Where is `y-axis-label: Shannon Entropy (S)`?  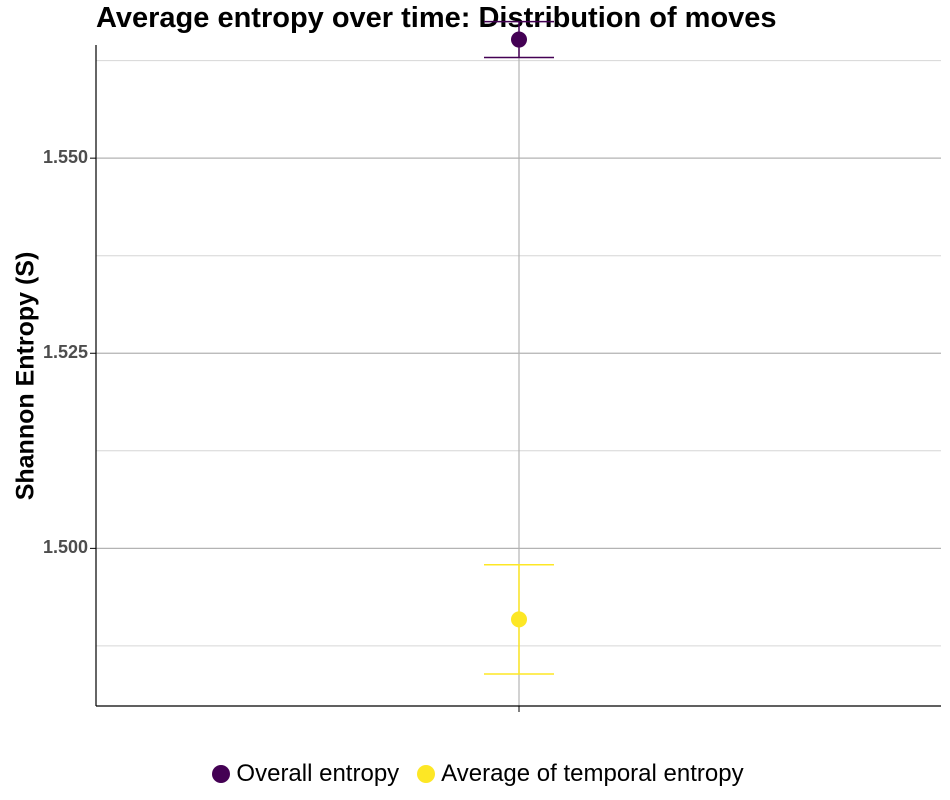
y-axis-label: Shannon Entropy (S) is located at coordinates (26, 376).